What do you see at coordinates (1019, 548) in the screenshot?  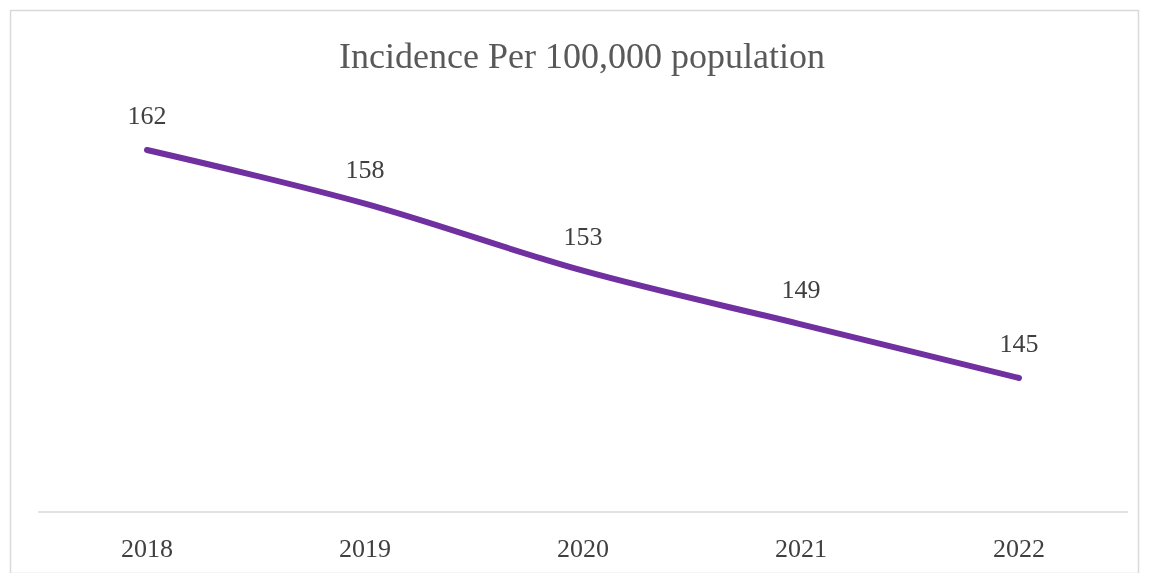 I see `x-tick-label: 2022` at bounding box center [1019, 548].